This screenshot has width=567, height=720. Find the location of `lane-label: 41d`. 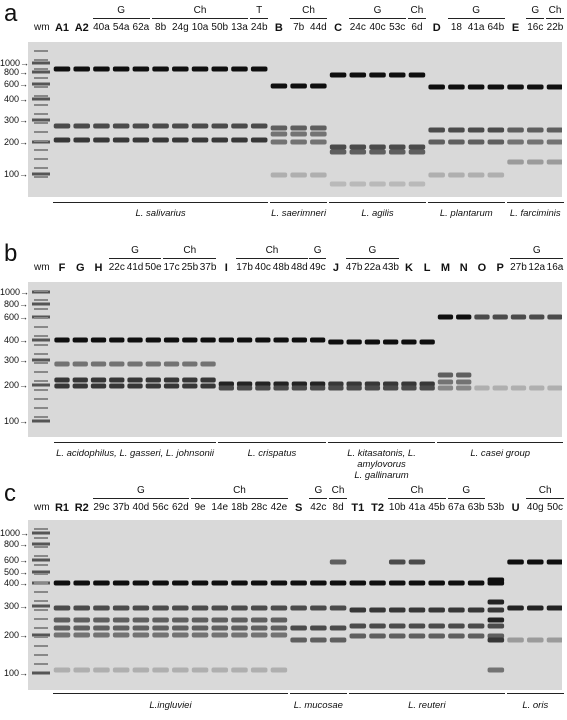

lane-label: 41d is located at coordinates (135, 267).